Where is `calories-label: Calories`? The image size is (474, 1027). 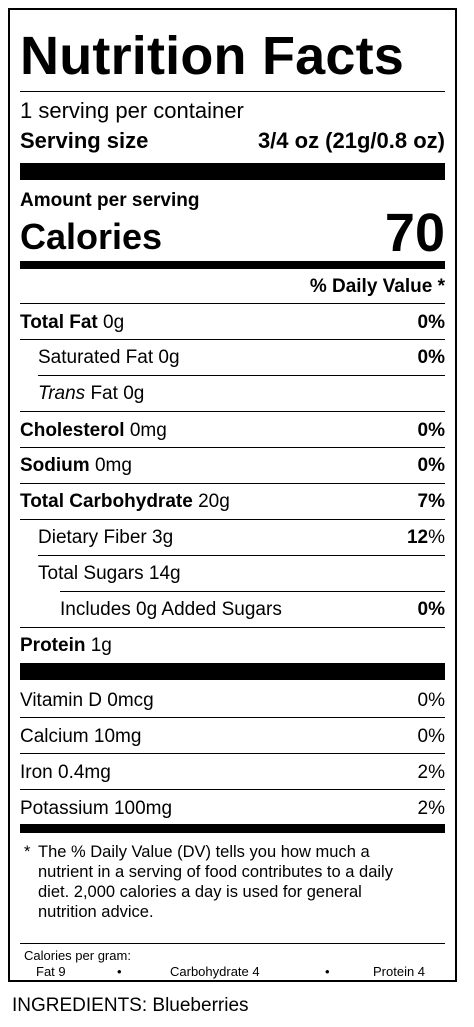 calories-label: Calories is located at coordinates (91, 236).